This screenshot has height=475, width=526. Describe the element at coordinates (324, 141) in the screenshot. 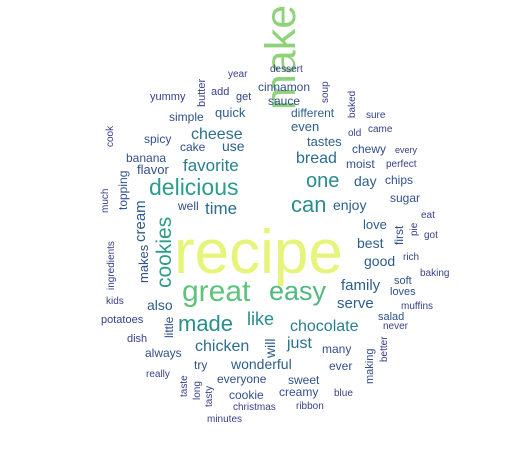

I see `word-tastes: tastes` at that location.